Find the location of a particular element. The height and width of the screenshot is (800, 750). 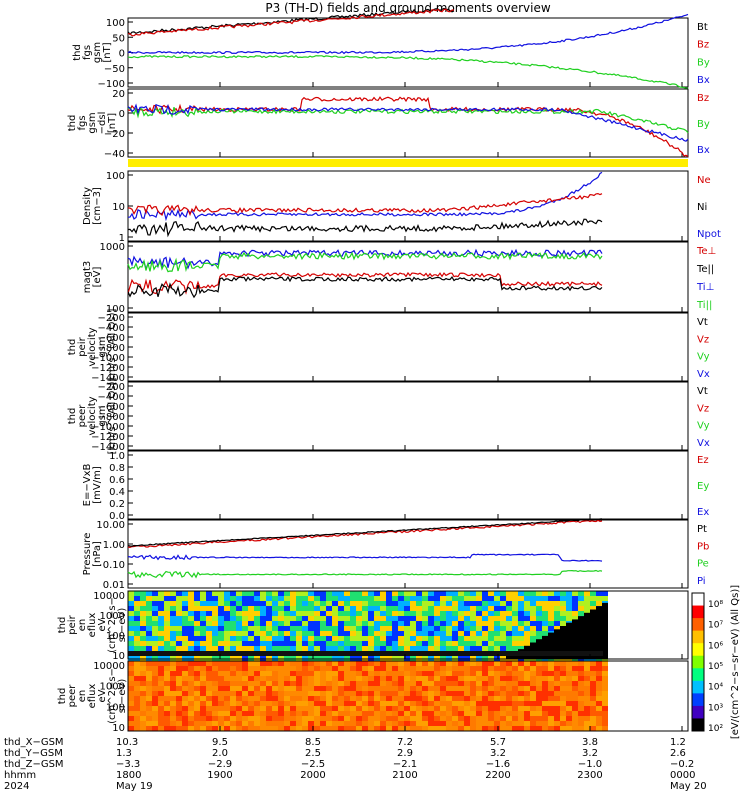

colorbar-tick: 10² is located at coordinates (715, 729).